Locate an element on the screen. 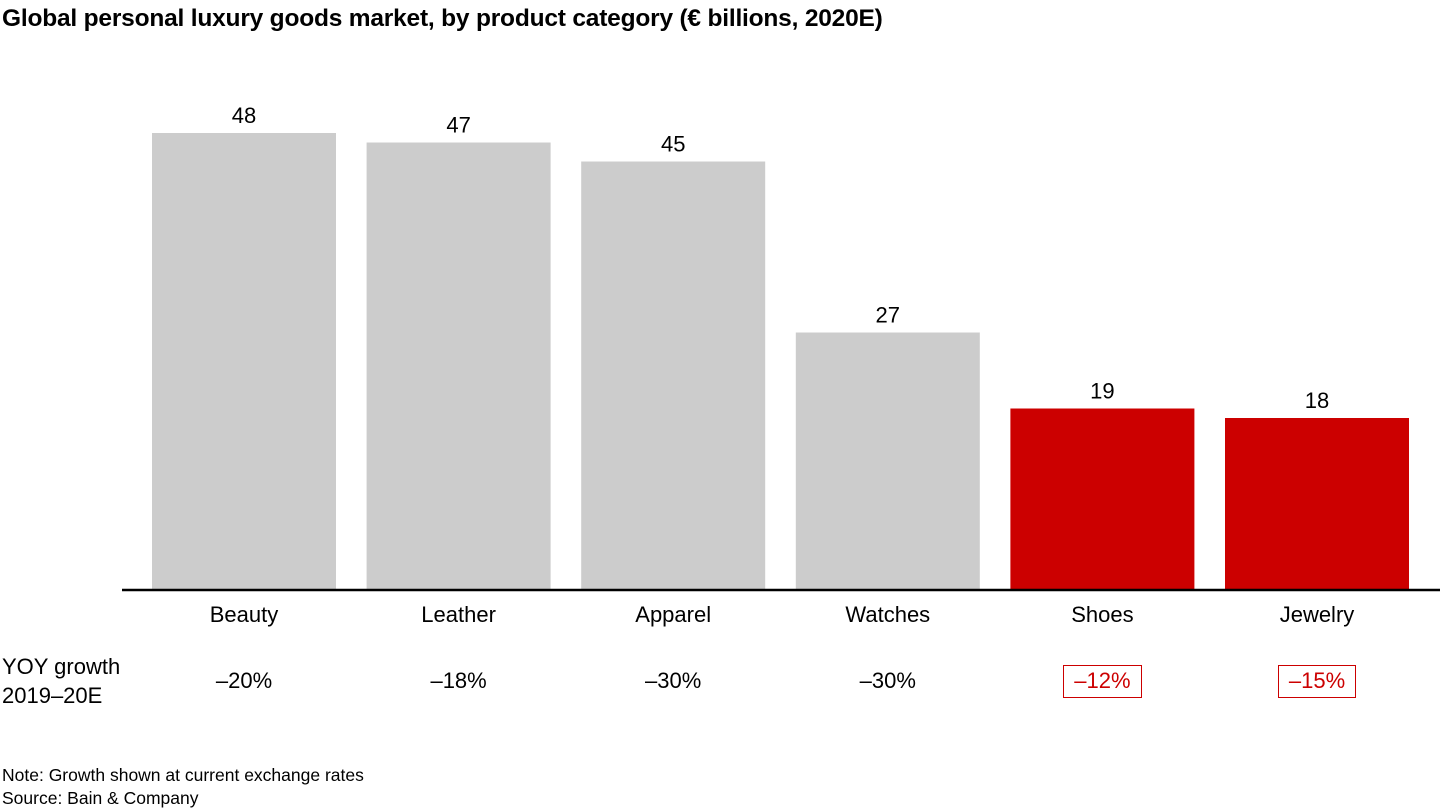 The image size is (1440, 810). growth-value-watches: –30% is located at coordinates (888, 681).